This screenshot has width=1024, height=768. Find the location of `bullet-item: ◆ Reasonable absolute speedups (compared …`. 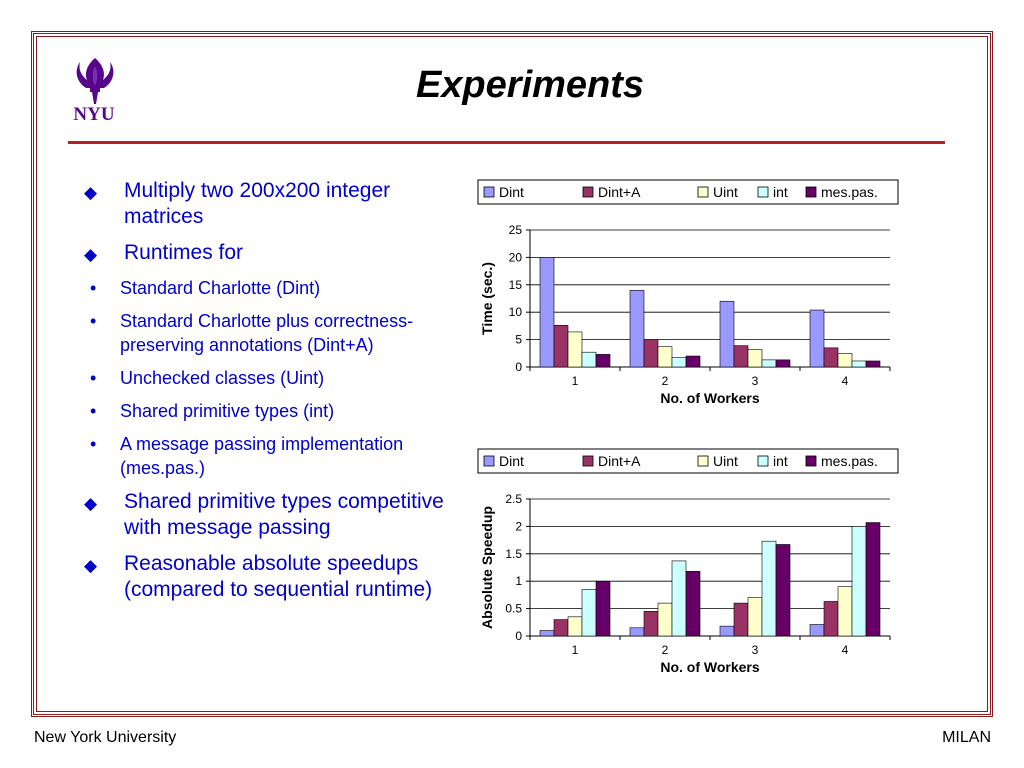

bullet-item: ◆ Reasonable absolute speedups (compared … is located at coordinates (268, 577).